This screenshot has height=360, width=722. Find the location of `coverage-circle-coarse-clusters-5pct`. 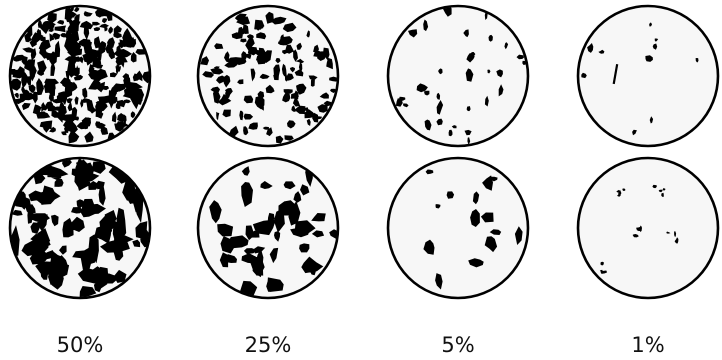

coverage-circle-coarse-clusters-5pct is located at coordinates (458, 228).